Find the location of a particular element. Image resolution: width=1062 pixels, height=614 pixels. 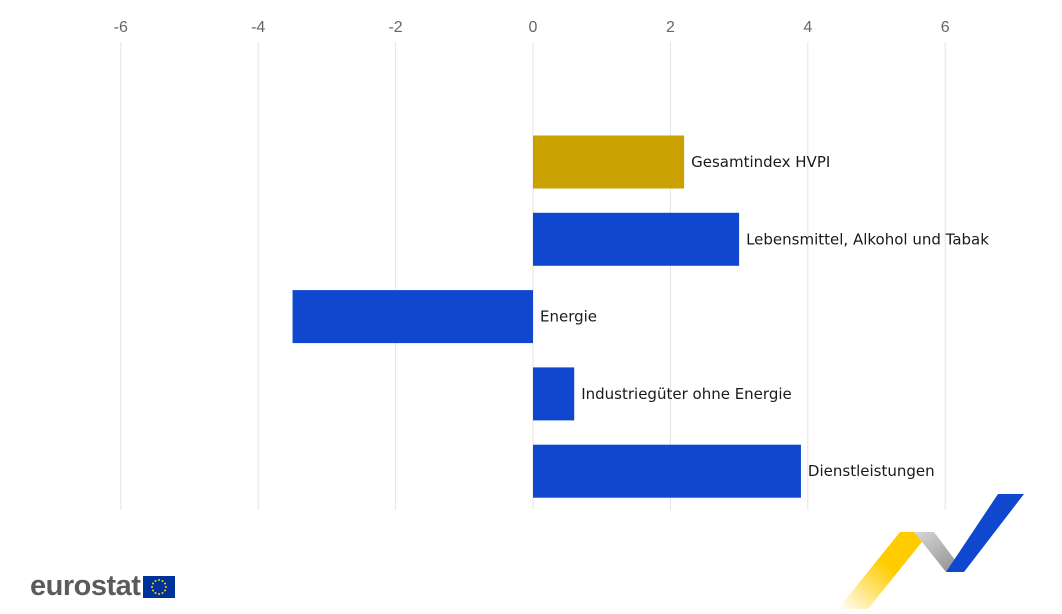

x-axis-ticks: -6 -4 -2 0 2 4 6 is located at coordinates (532, 27).